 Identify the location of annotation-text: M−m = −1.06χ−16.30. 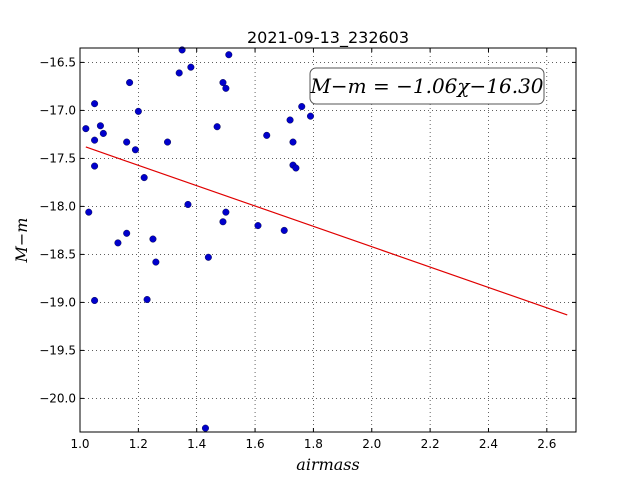
(426, 86).